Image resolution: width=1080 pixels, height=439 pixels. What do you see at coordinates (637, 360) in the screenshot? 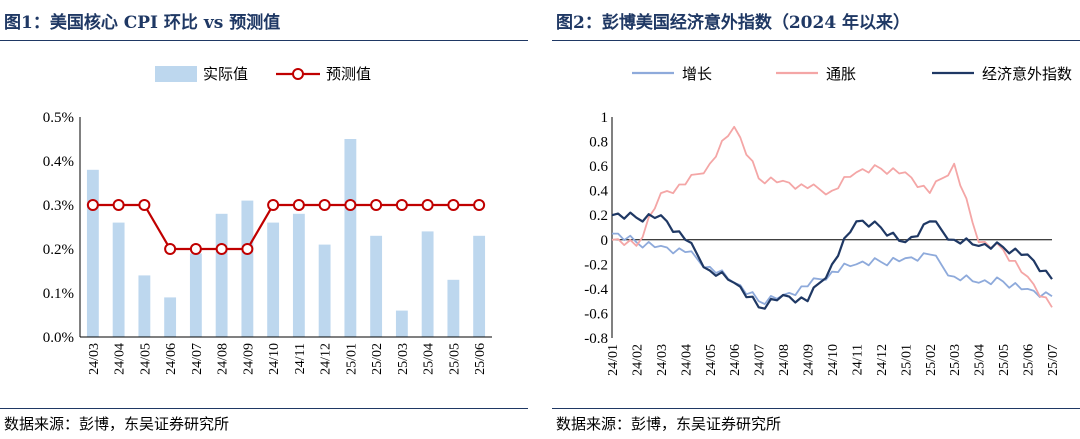
I see `x-tick-label: 24/02` at bounding box center [637, 360].